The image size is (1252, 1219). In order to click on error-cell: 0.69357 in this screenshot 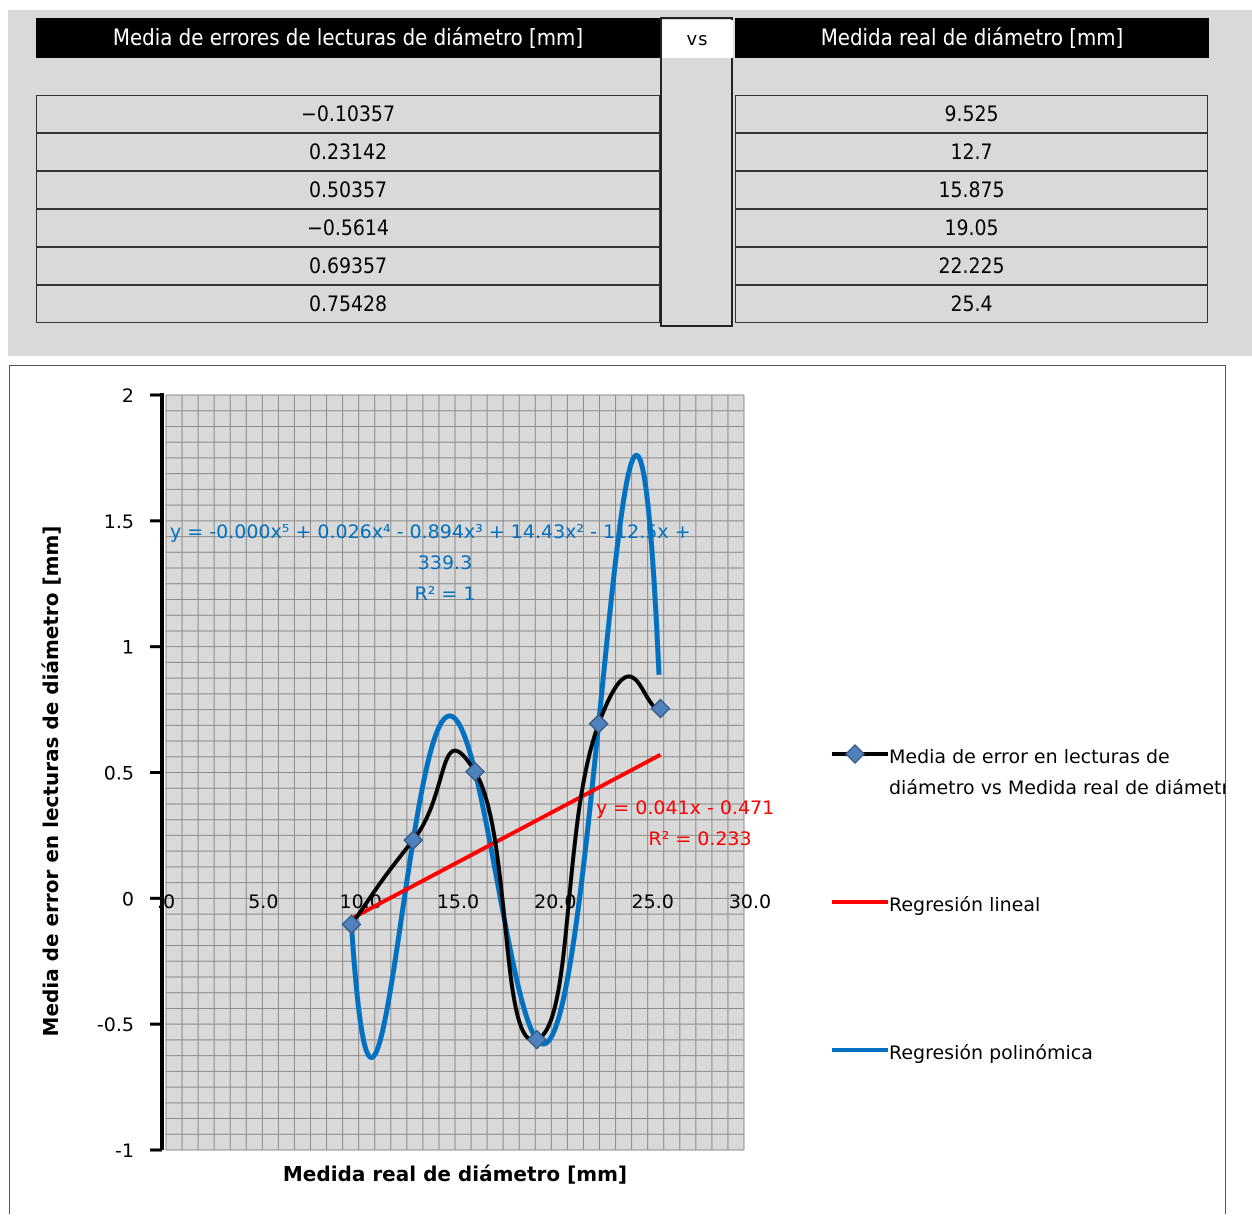, I will do `click(348, 266)`.